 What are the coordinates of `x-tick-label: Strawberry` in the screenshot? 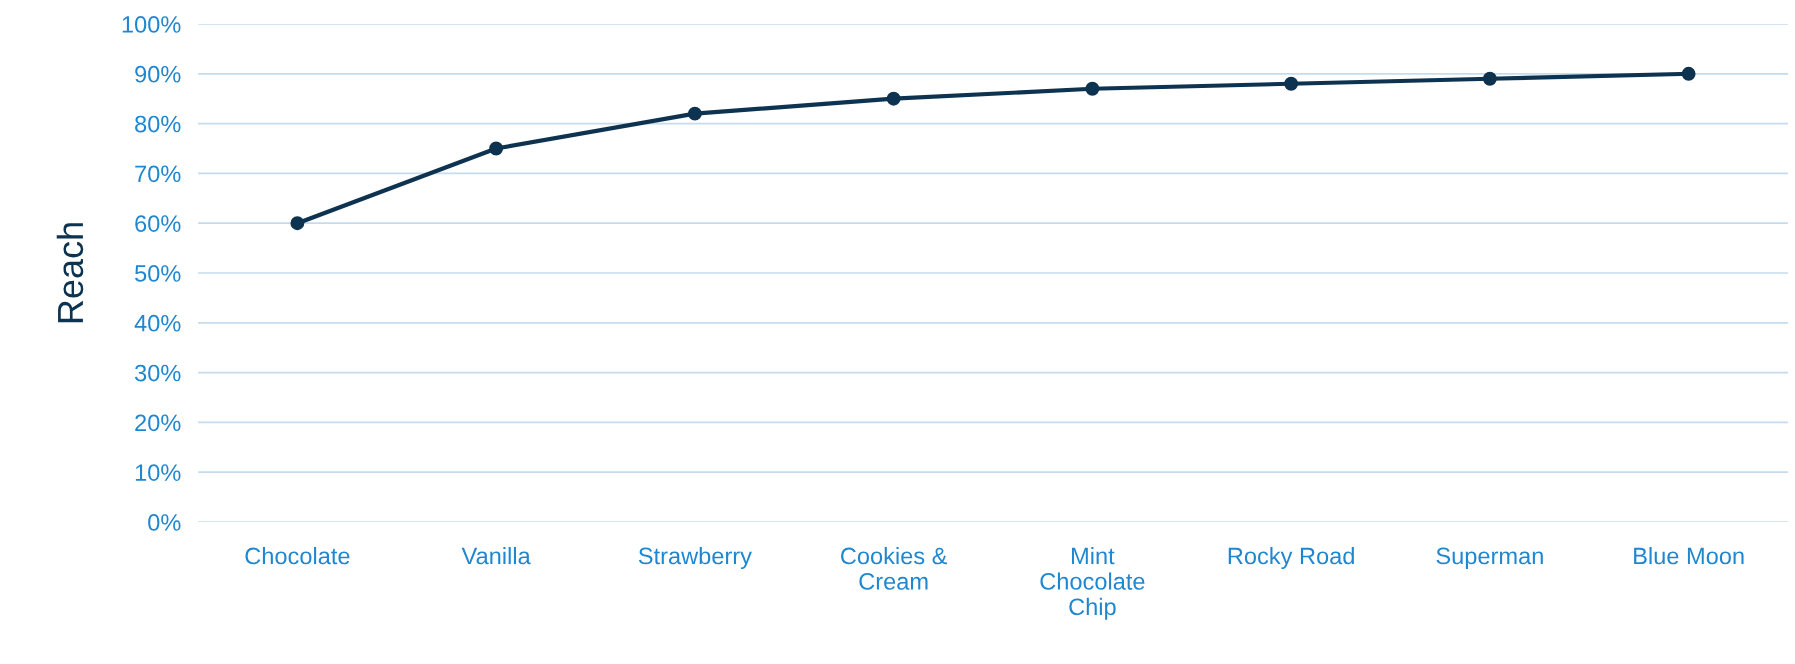 It's located at (695, 558).